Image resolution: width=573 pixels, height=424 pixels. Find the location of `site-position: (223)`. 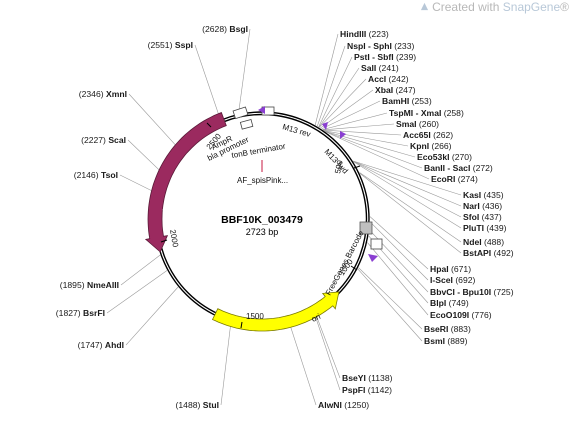

site-position: (223) is located at coordinates (377, 34).